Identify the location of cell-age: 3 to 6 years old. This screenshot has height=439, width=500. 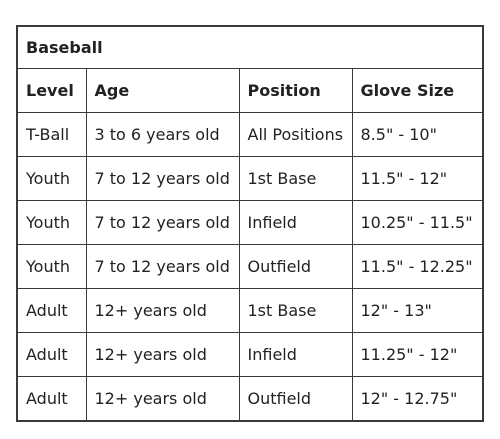
(162, 134).